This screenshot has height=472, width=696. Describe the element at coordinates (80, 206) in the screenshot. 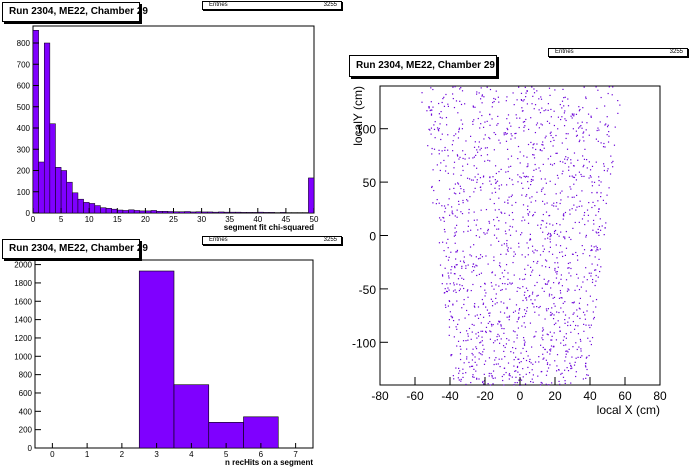

I see `chi2-bin-bar` at that location.